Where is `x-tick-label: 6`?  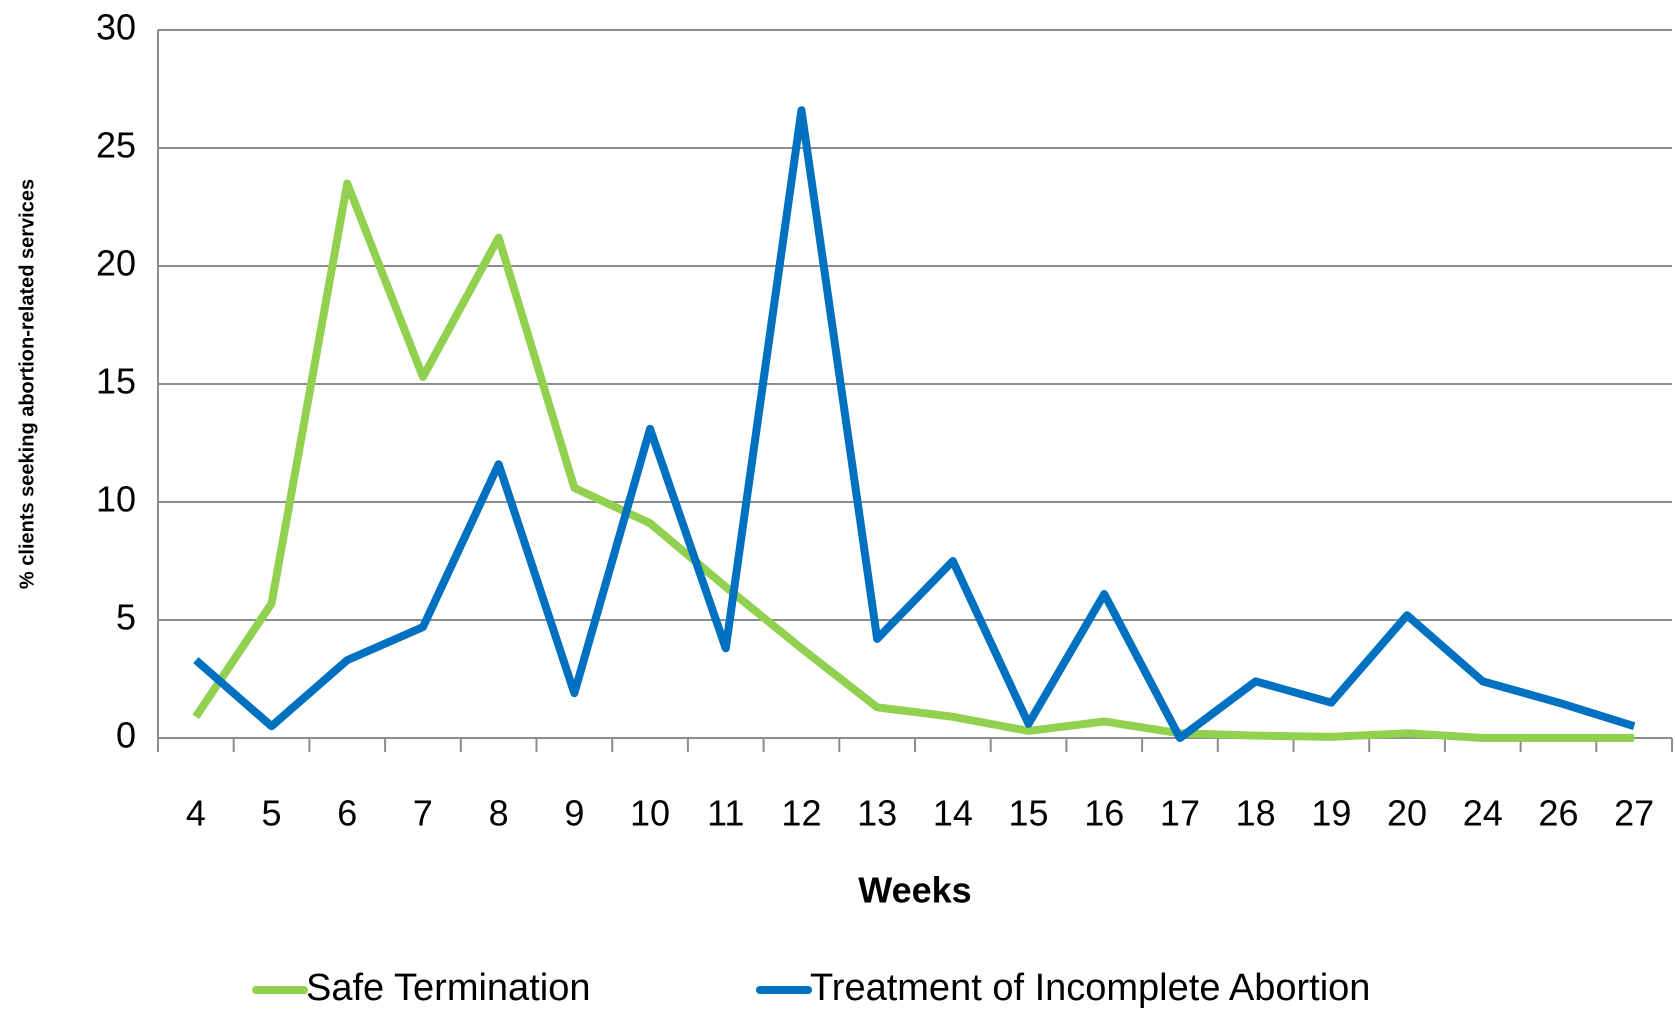
x-tick-label: 6 is located at coordinates (347, 813).